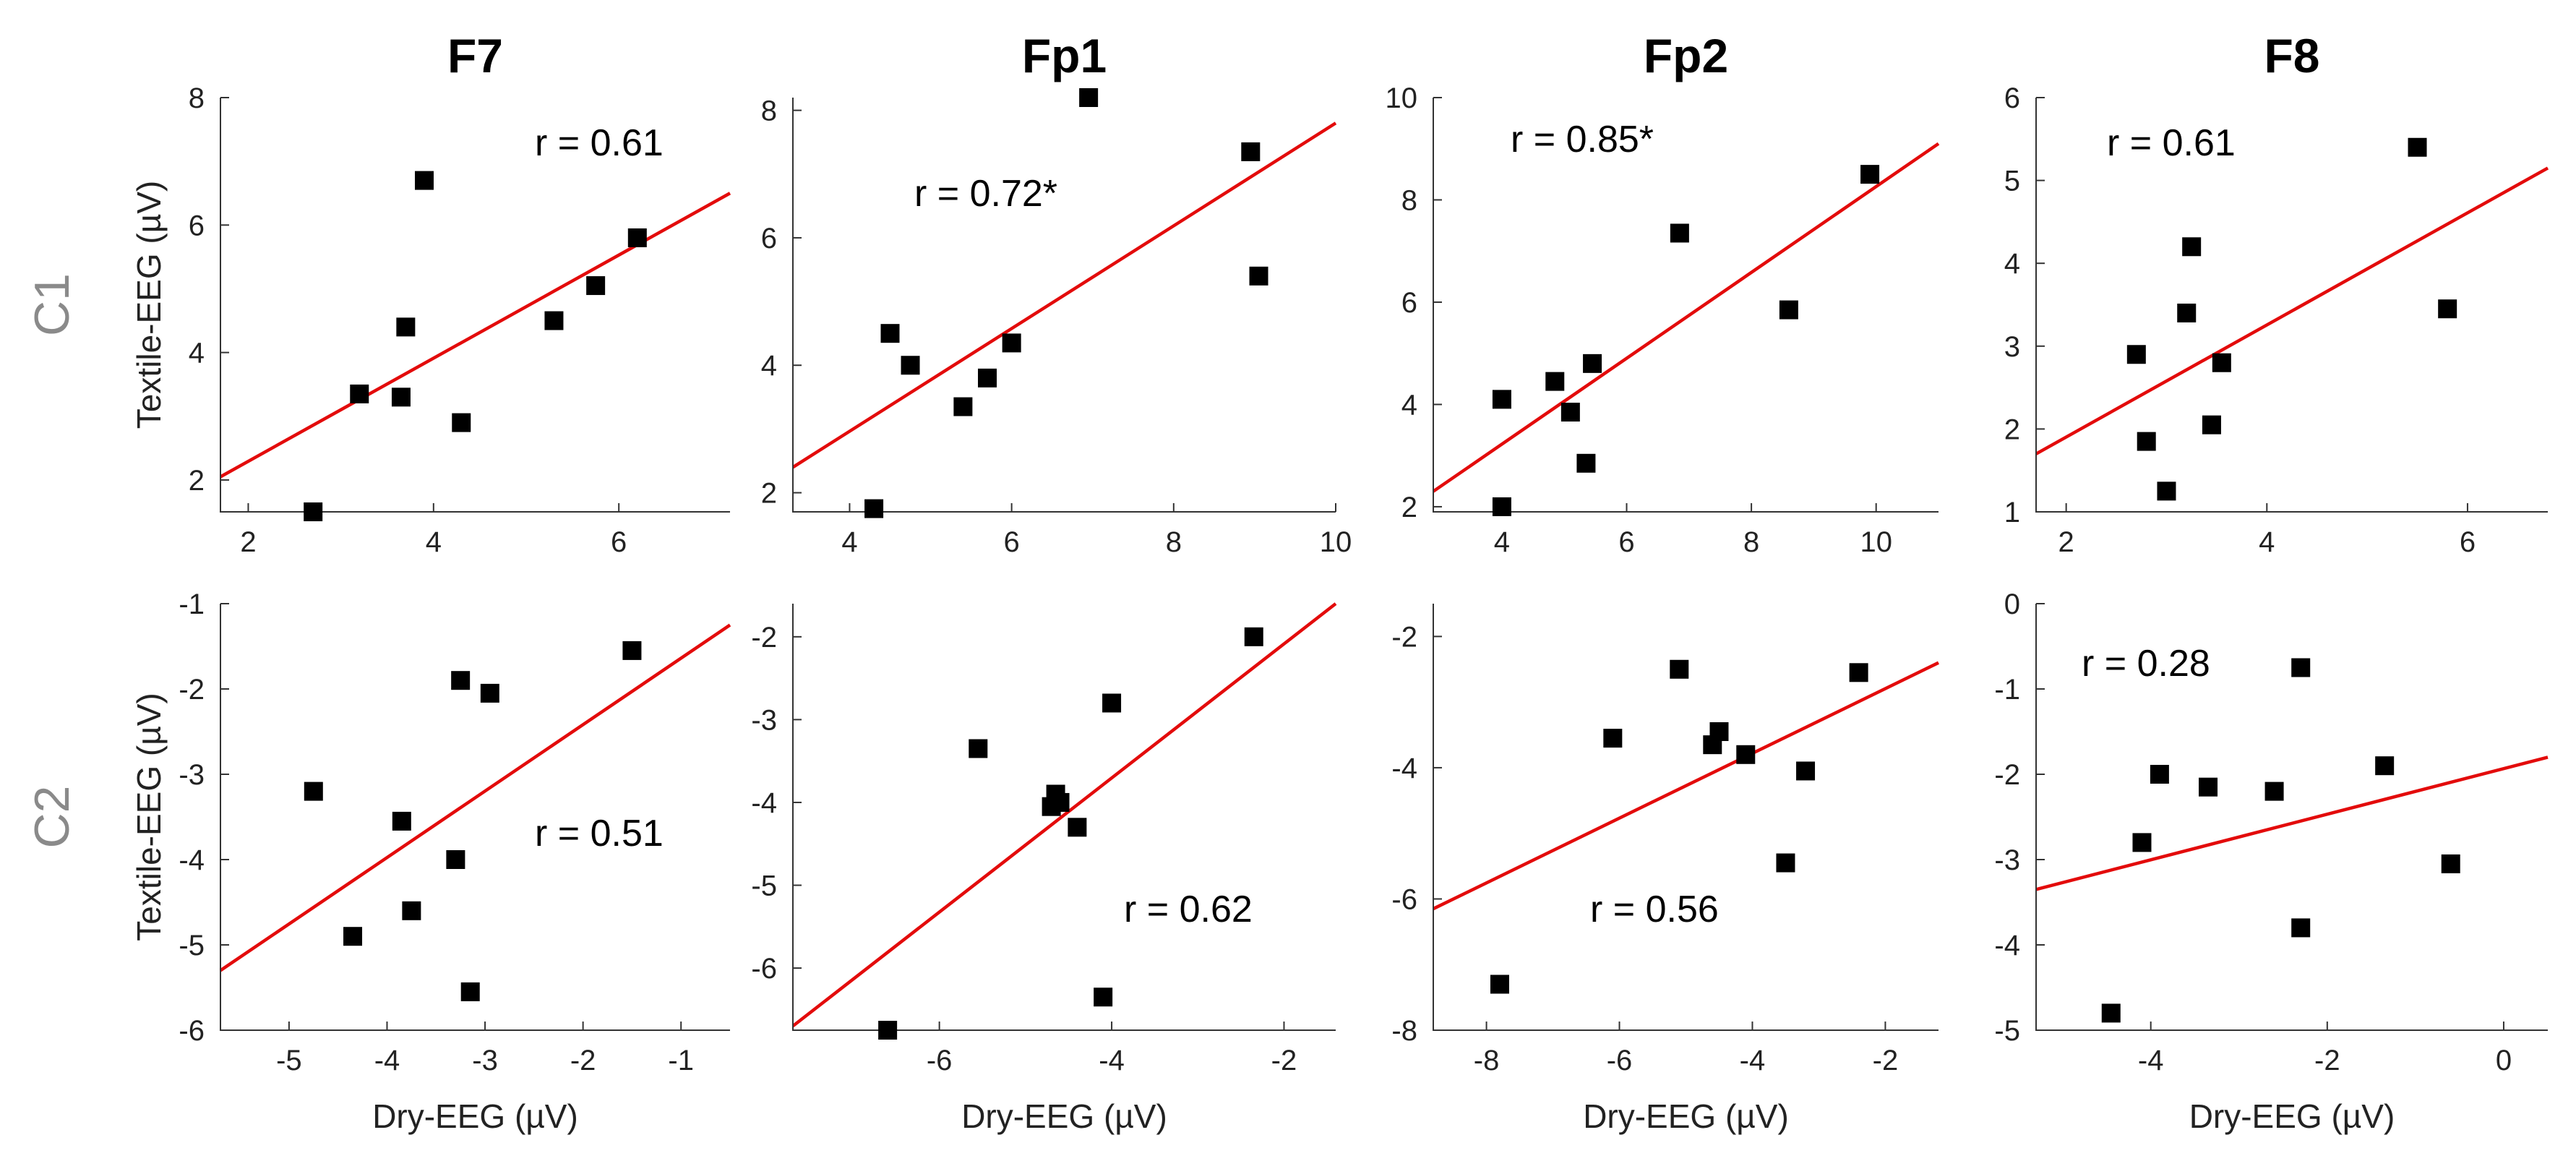 This screenshot has height=1169, width=2576. I want to click on x-tick-label: -8, so click(1487, 1060).